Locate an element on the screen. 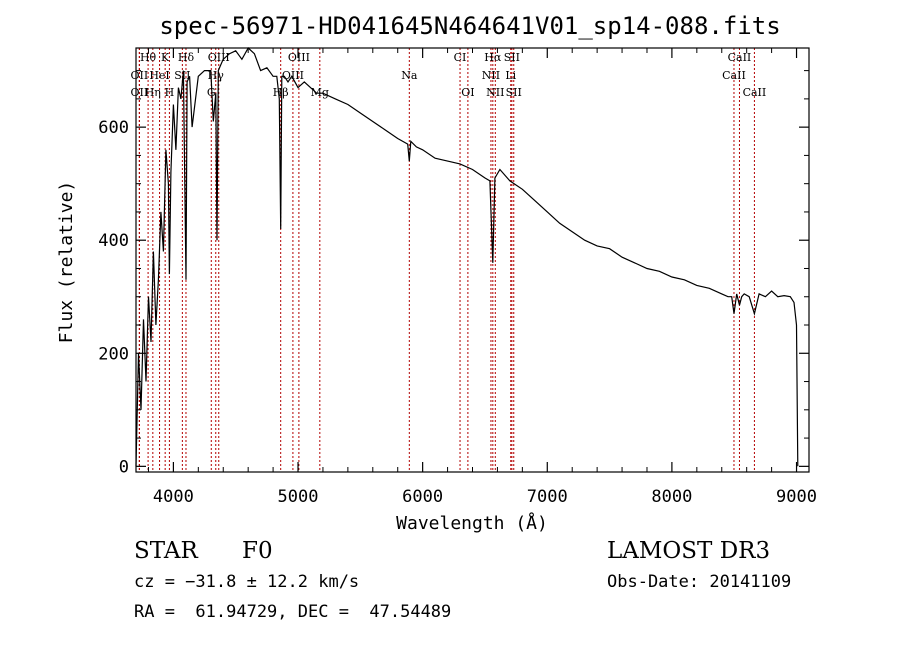 The height and width of the screenshot is (649, 900). observation-date: Obs-Date: 20141109 is located at coordinates (699, 582).